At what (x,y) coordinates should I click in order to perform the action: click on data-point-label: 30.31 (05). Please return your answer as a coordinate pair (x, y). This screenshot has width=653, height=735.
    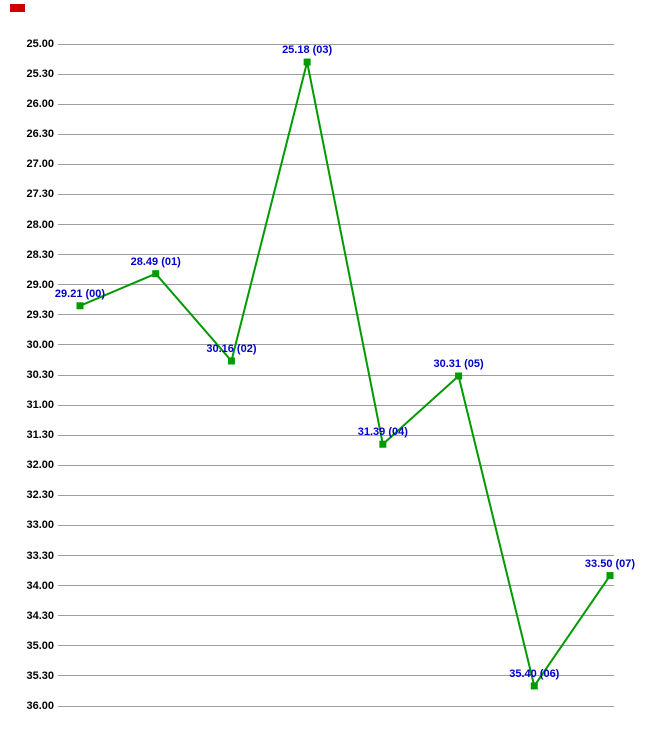
    Looking at the image, I should click on (458, 364).